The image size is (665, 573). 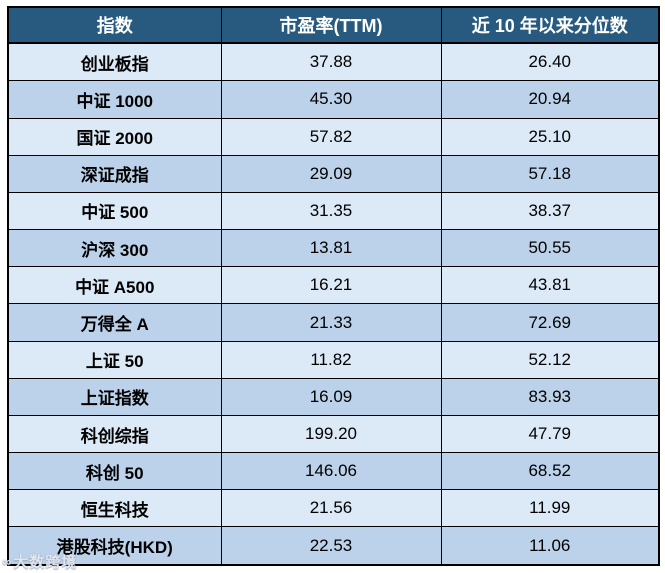 What do you see at coordinates (550, 285) in the screenshot?
I see `percentile-cell: 43.81` at bounding box center [550, 285].